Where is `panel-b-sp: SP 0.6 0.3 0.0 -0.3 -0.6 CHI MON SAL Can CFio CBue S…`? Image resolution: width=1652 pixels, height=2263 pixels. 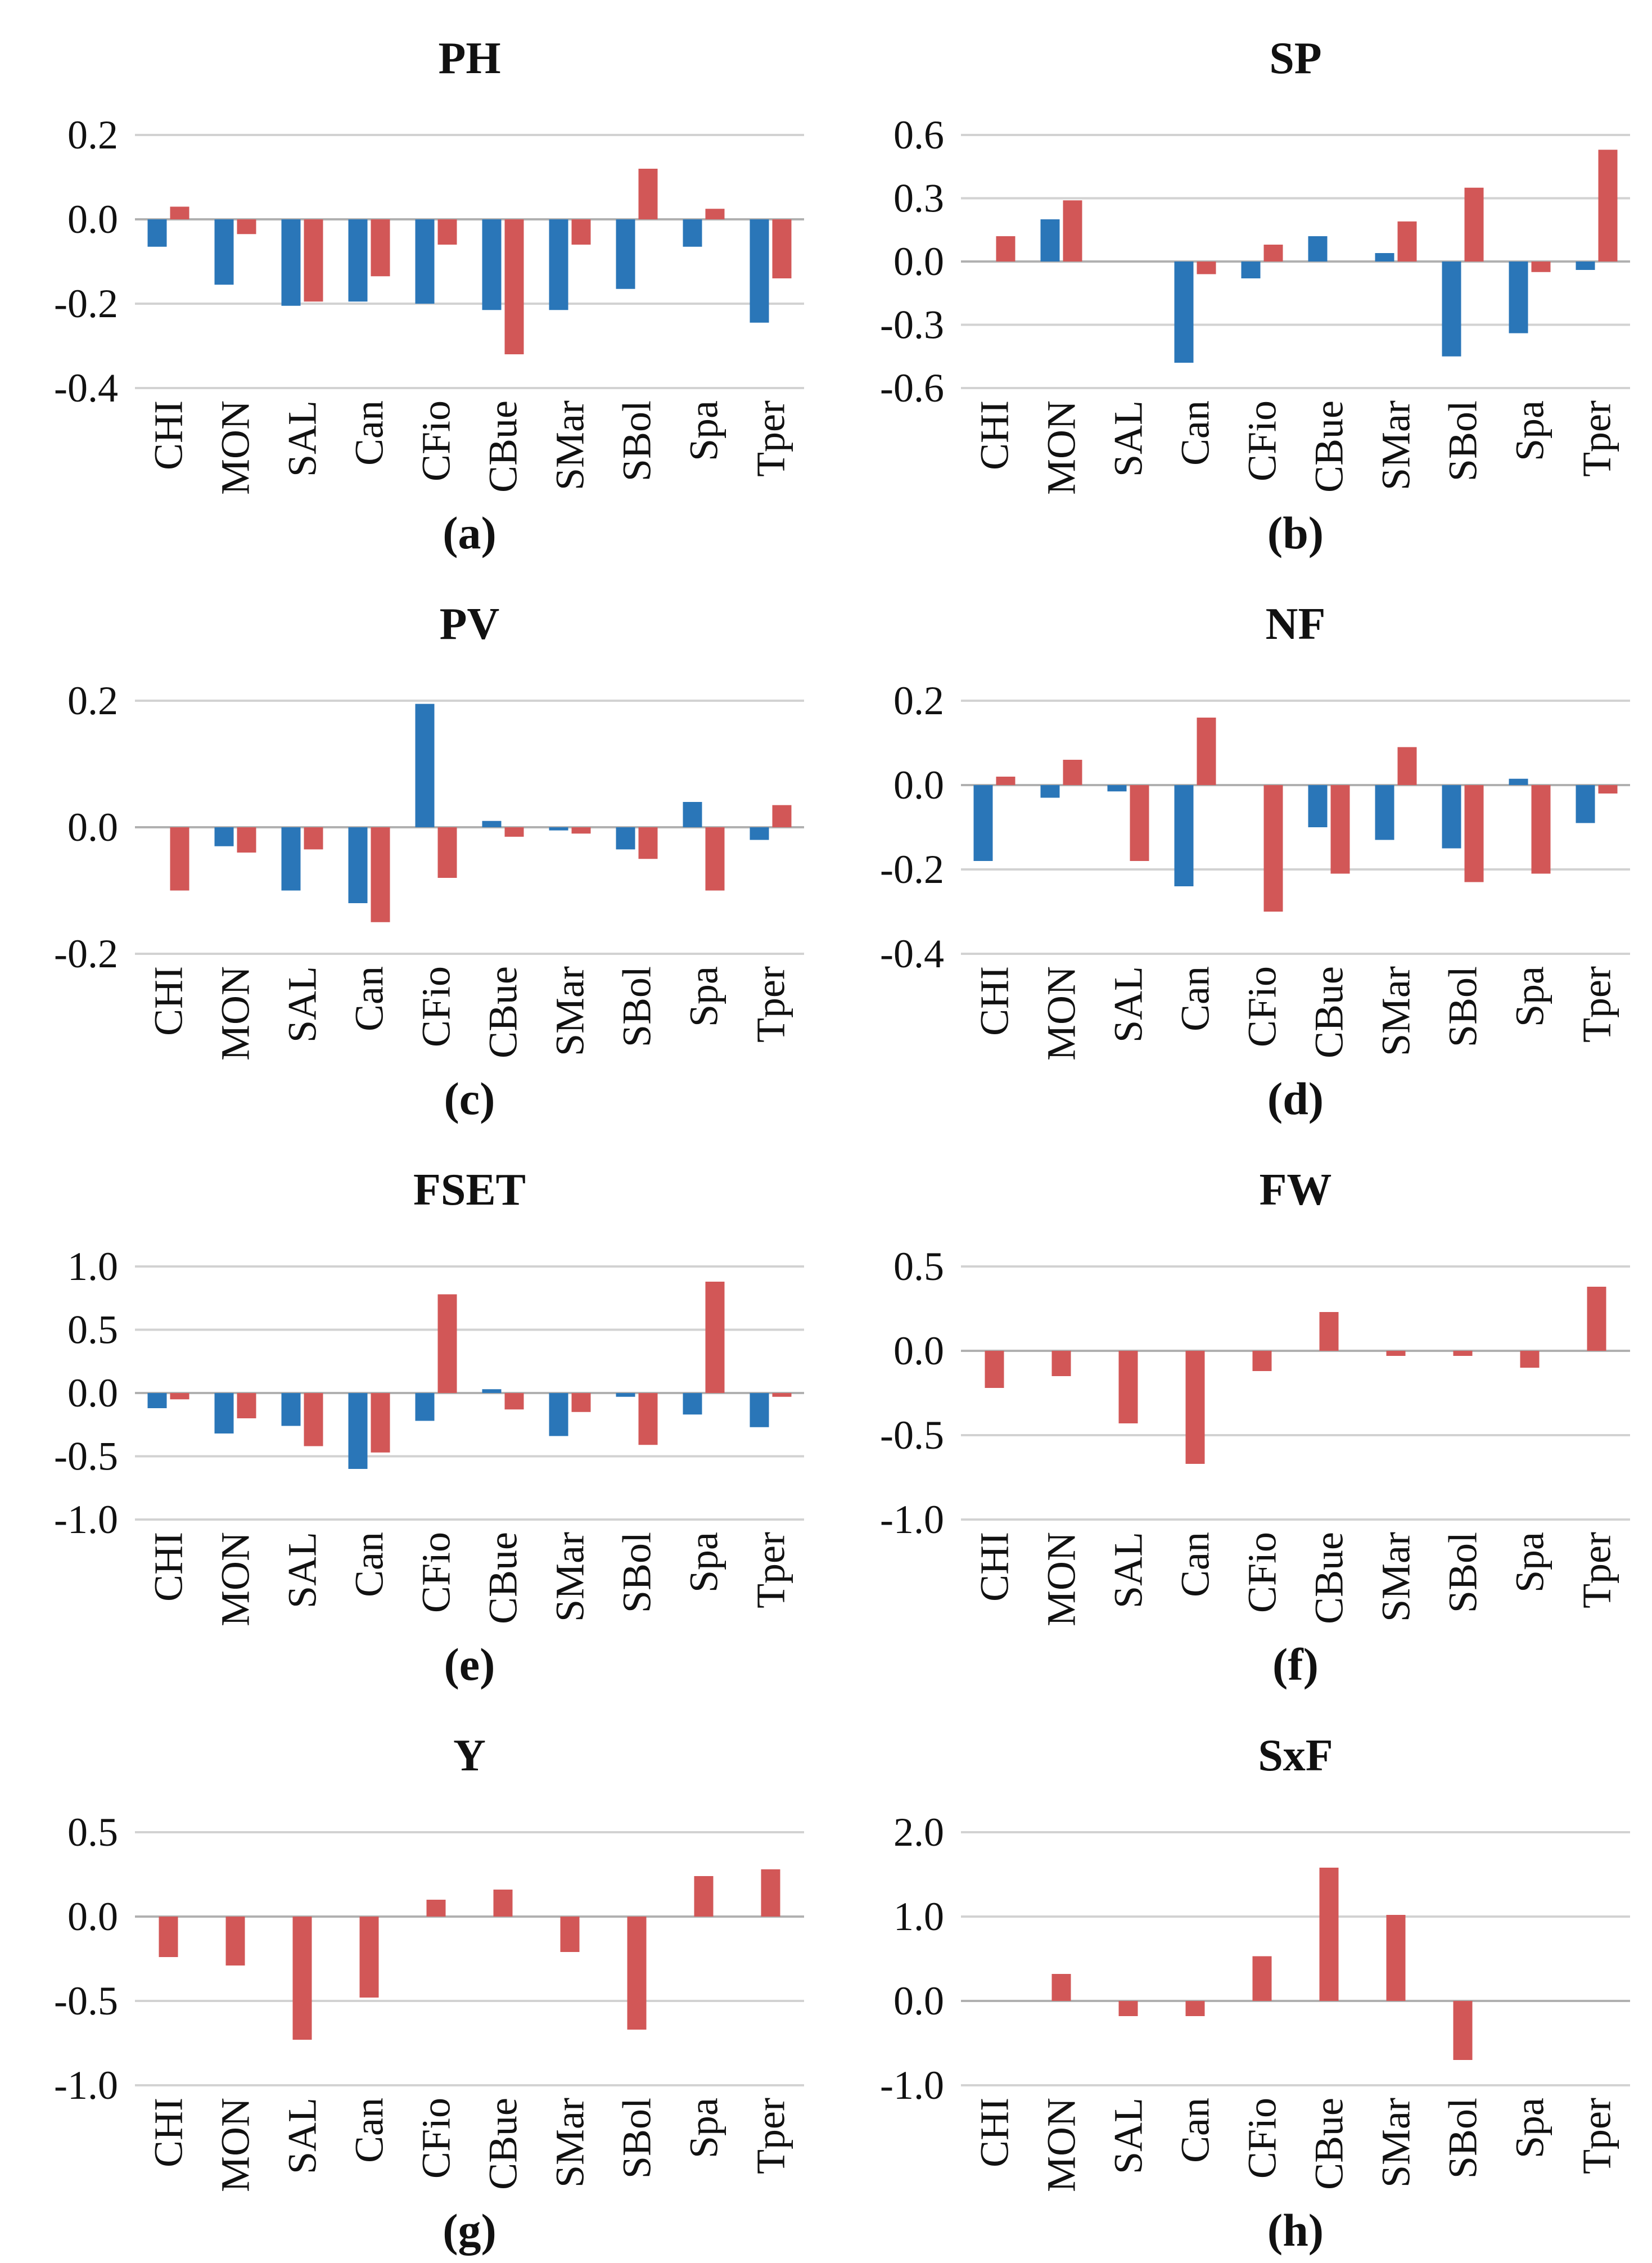
panel-b-sp: SP 0.6 0.3 0.0 -0.3 -0.6 CHI MON SAL Can CFio CBue S… is located at coordinates (1239, 283).